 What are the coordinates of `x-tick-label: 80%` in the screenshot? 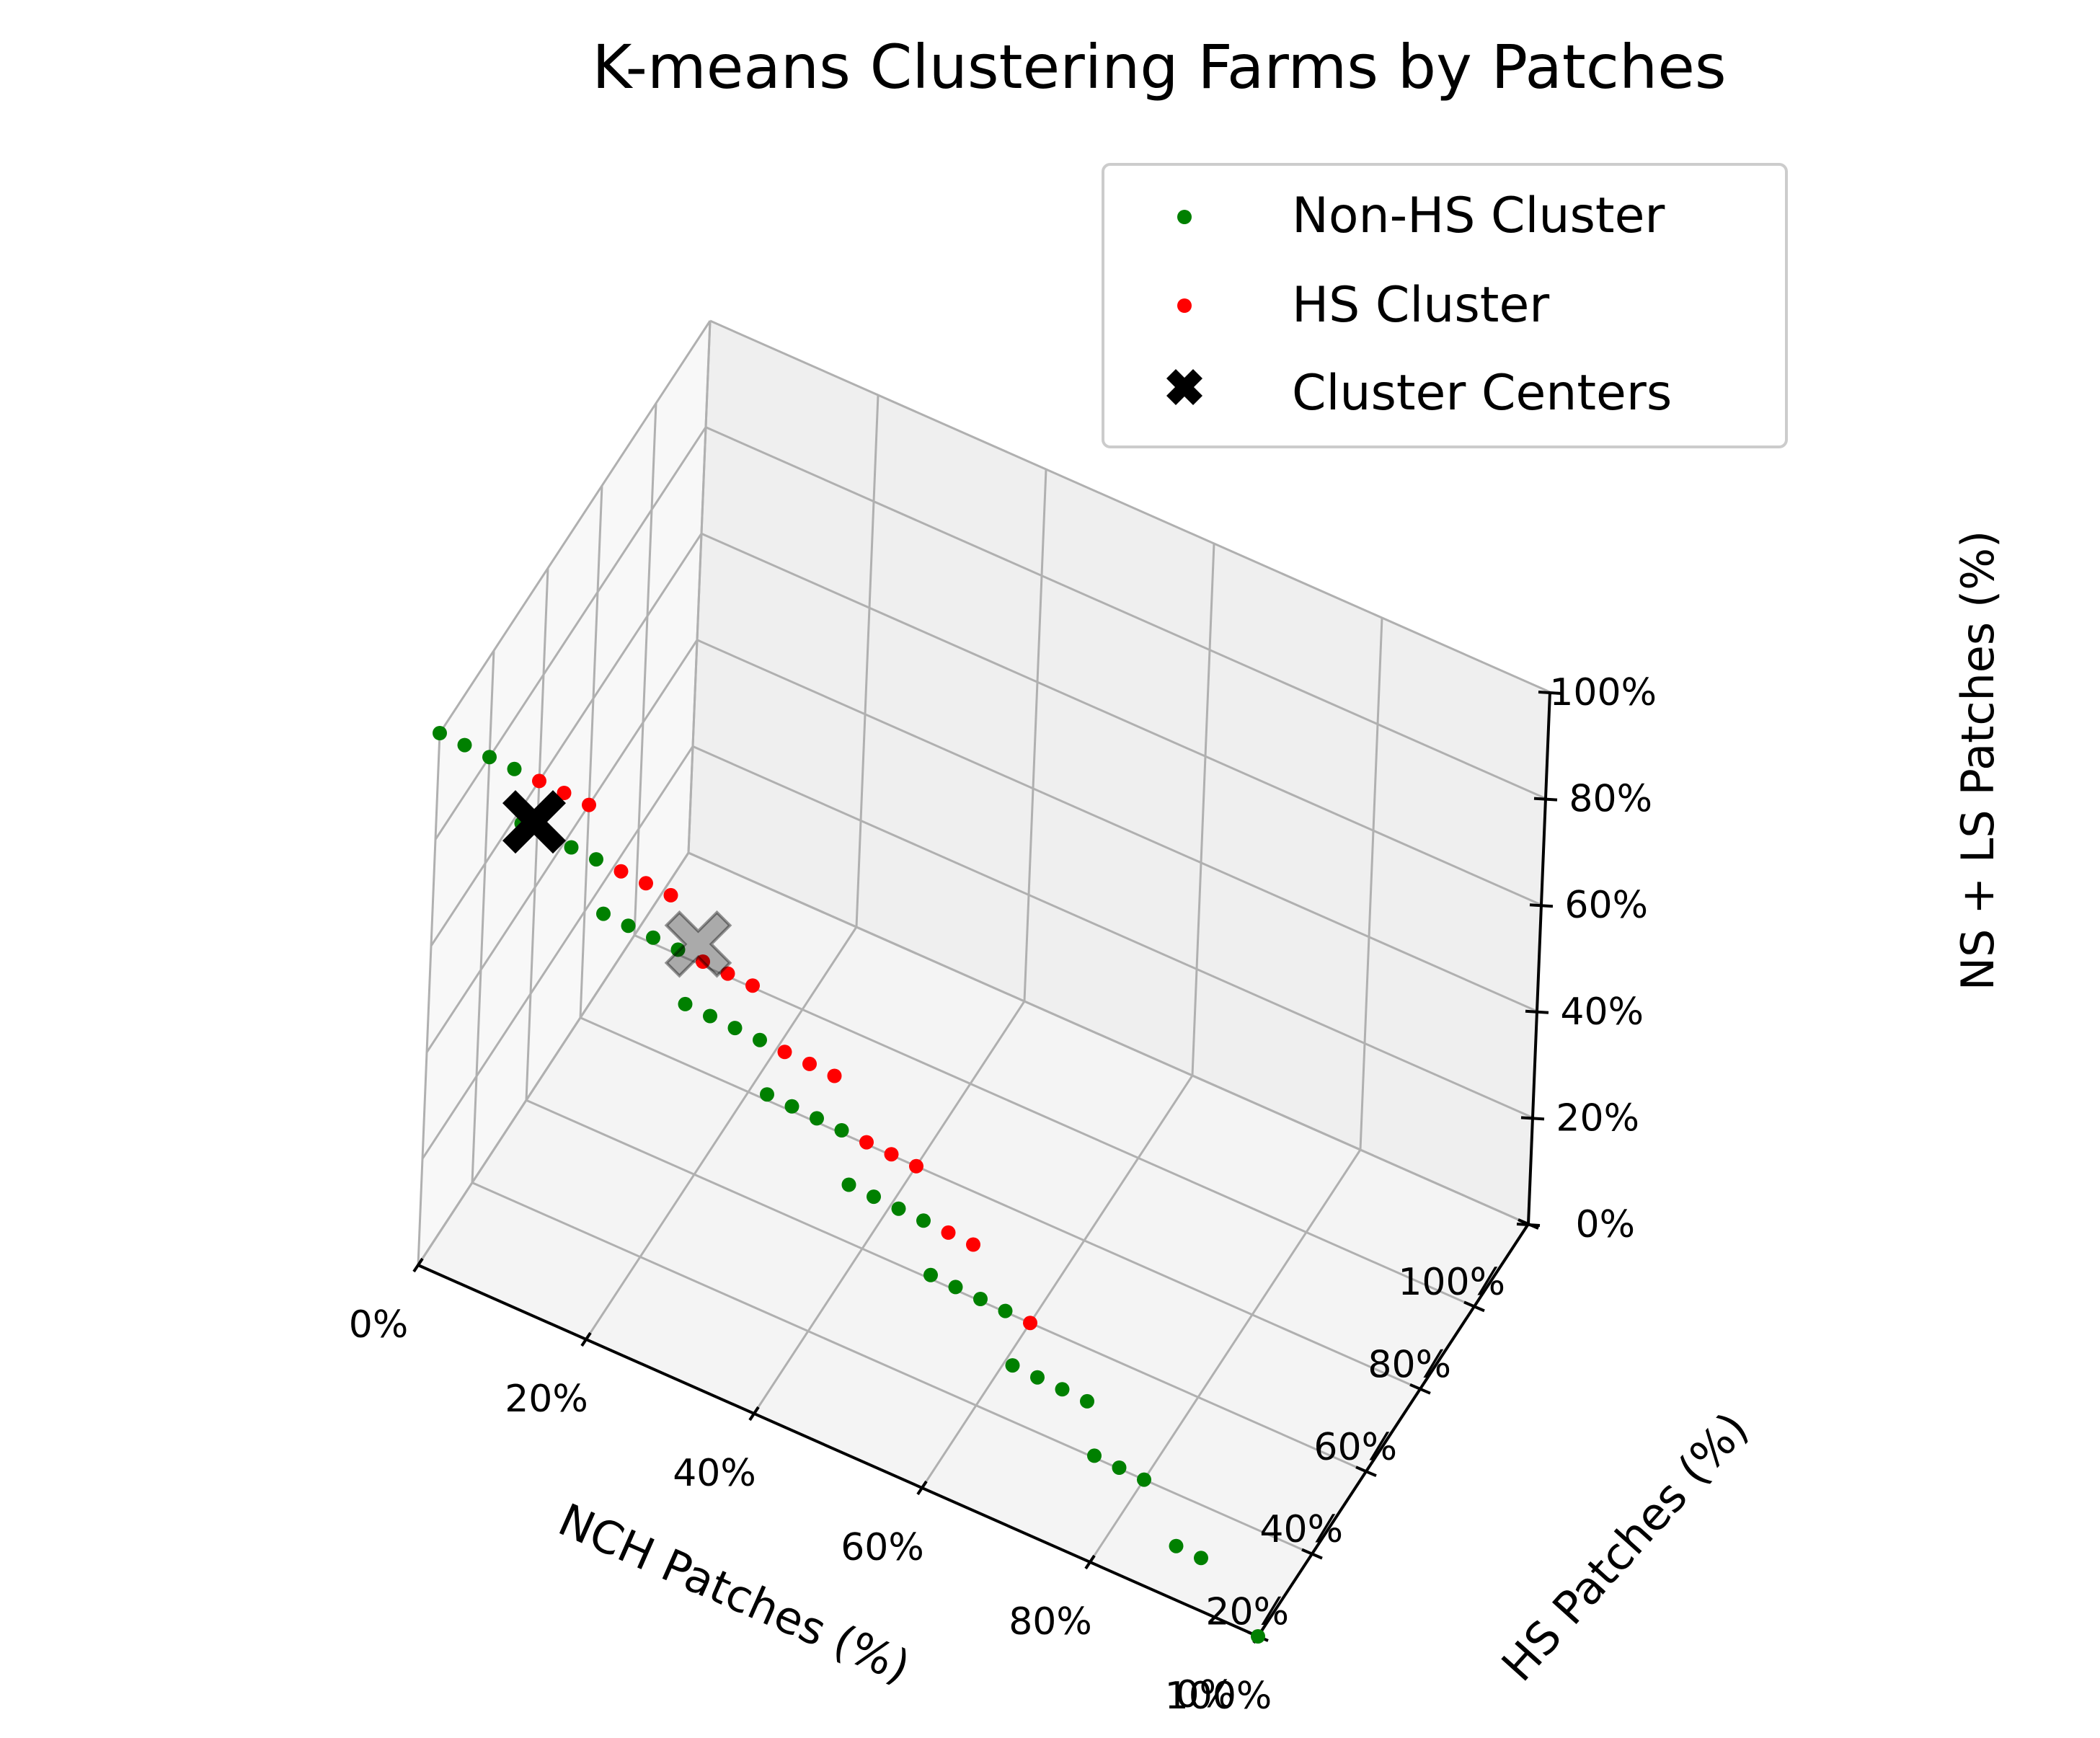 It's located at (1050, 1622).